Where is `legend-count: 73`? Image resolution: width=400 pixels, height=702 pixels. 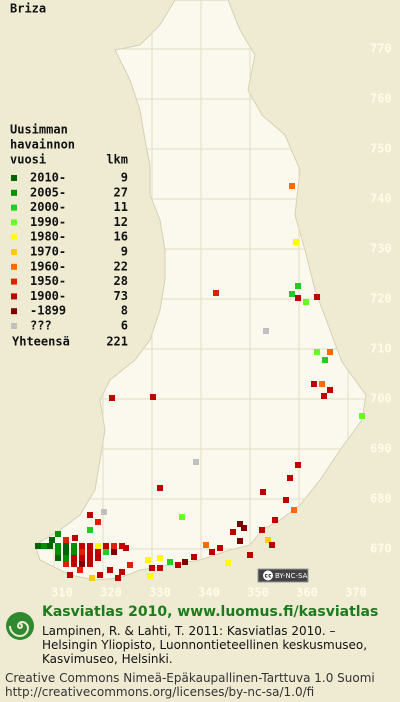 legend-count: 73 is located at coordinates (121, 296).